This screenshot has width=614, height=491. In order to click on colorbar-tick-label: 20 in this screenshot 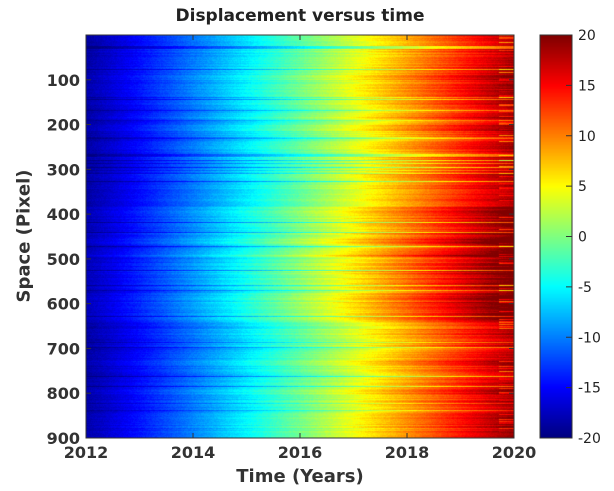, I will do `click(587, 36)`.